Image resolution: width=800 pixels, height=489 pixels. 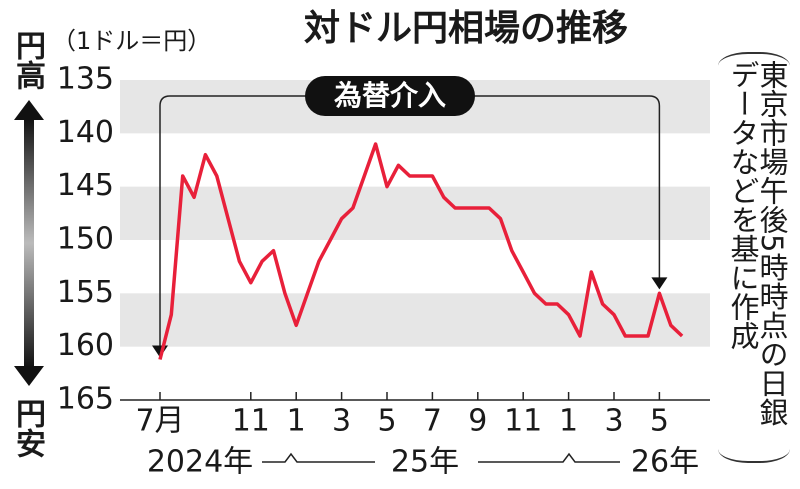 I want to click on y-bottom-label: 円安, so click(x=27, y=428).